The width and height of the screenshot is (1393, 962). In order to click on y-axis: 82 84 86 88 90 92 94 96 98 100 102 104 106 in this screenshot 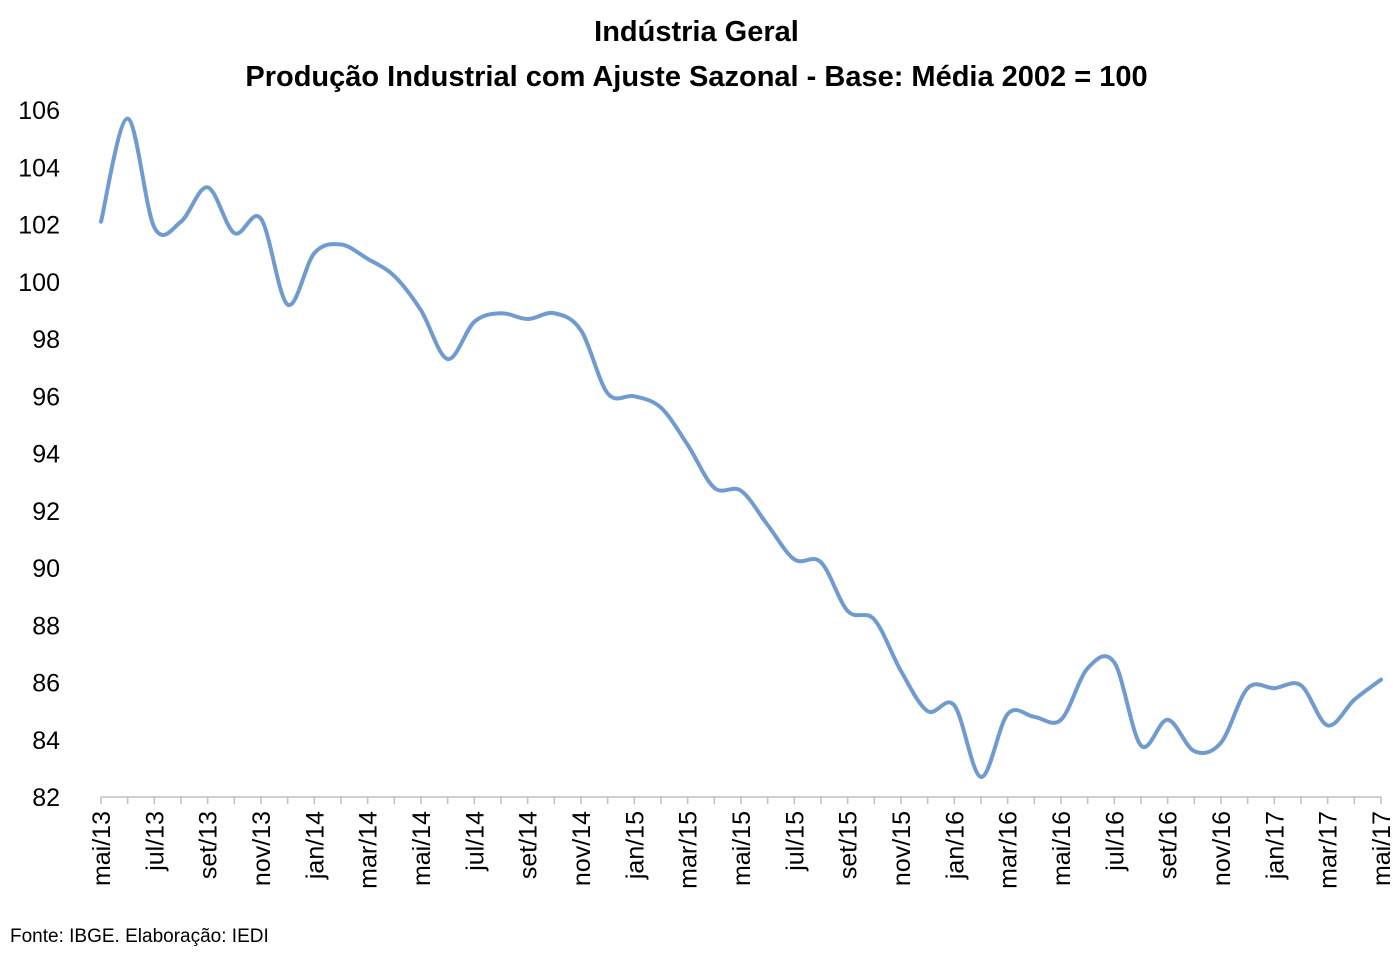, I will do `click(39, 454)`.